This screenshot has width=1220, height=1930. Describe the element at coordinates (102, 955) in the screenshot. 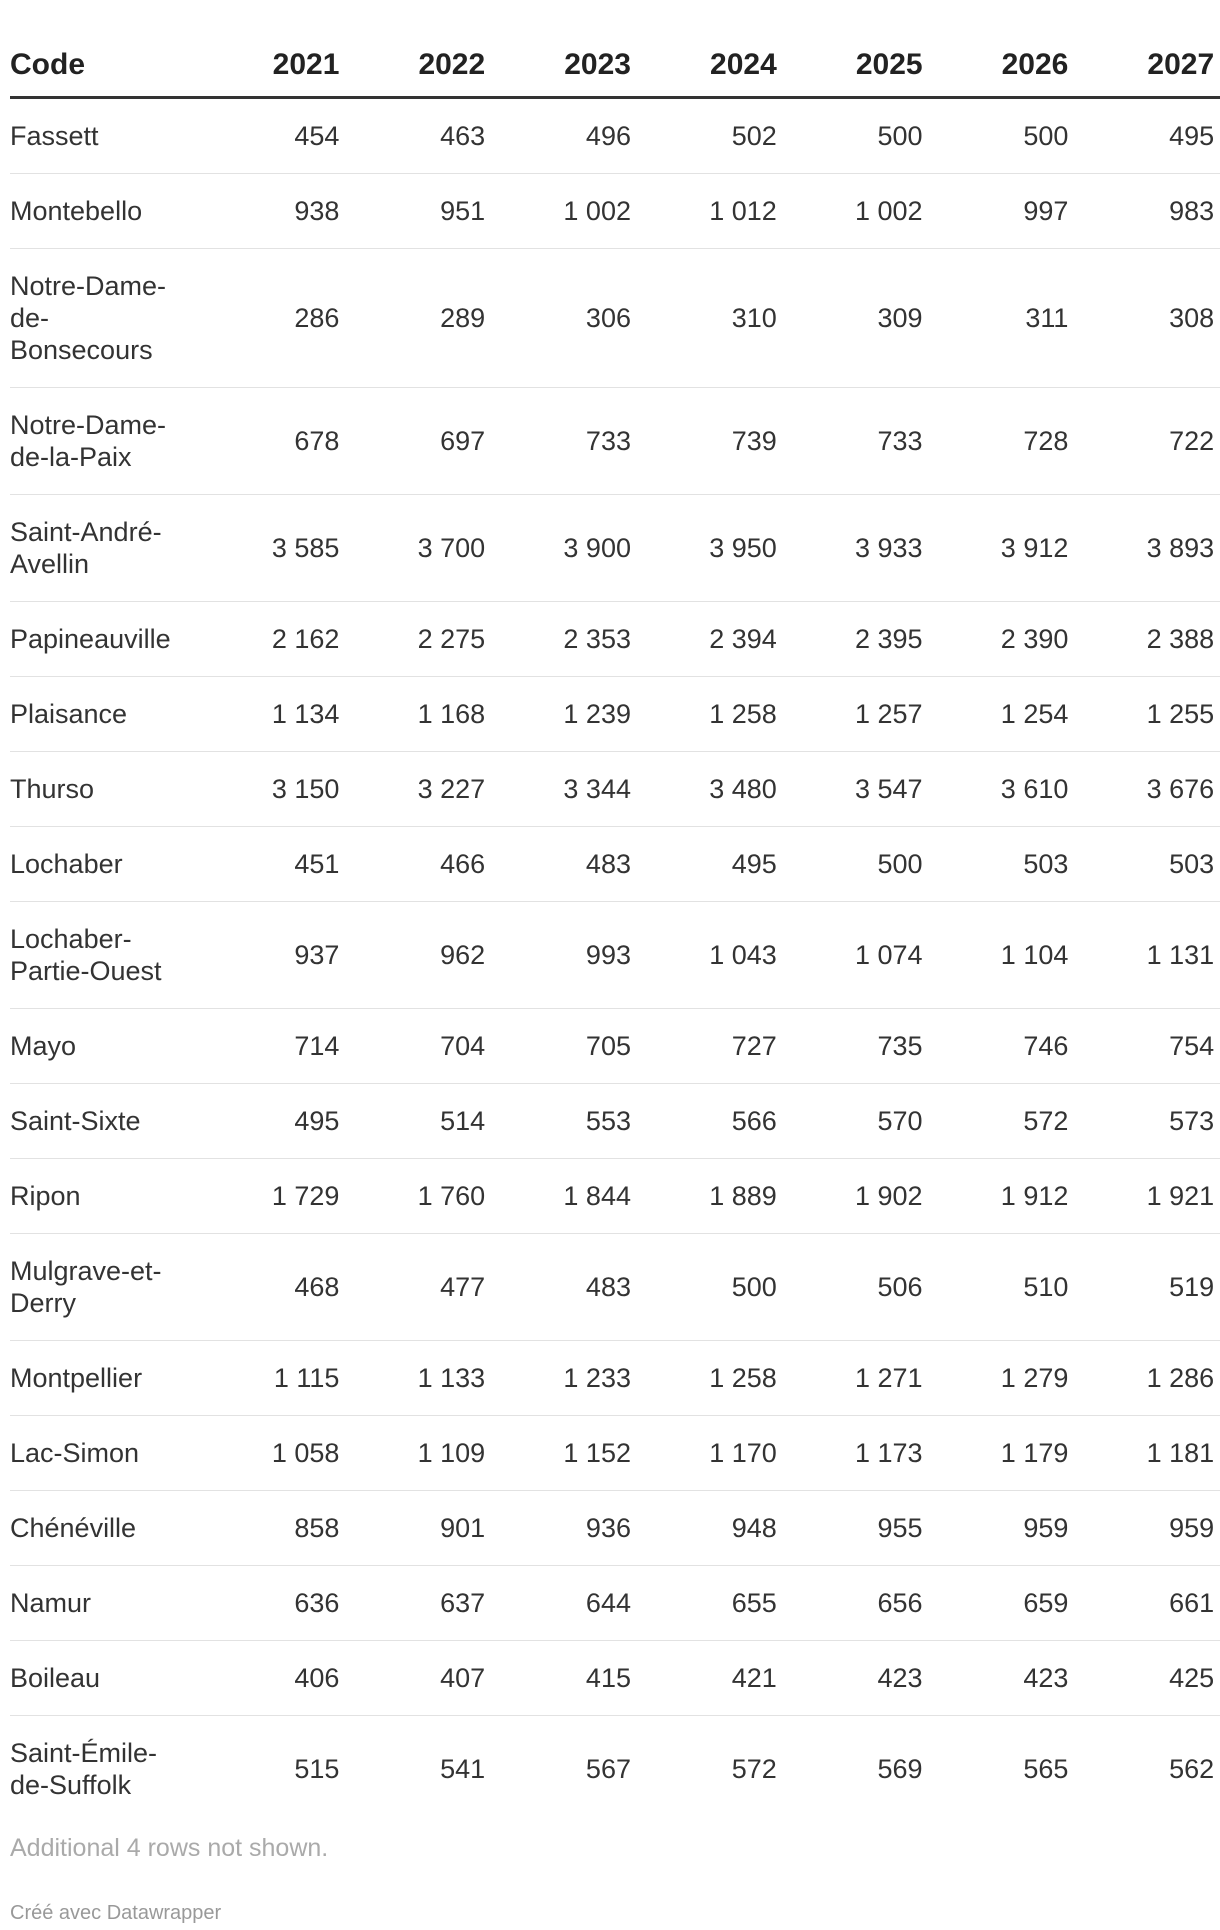

I see `municipality-name-cell: Lochaber-Partie-Ouest` at that location.